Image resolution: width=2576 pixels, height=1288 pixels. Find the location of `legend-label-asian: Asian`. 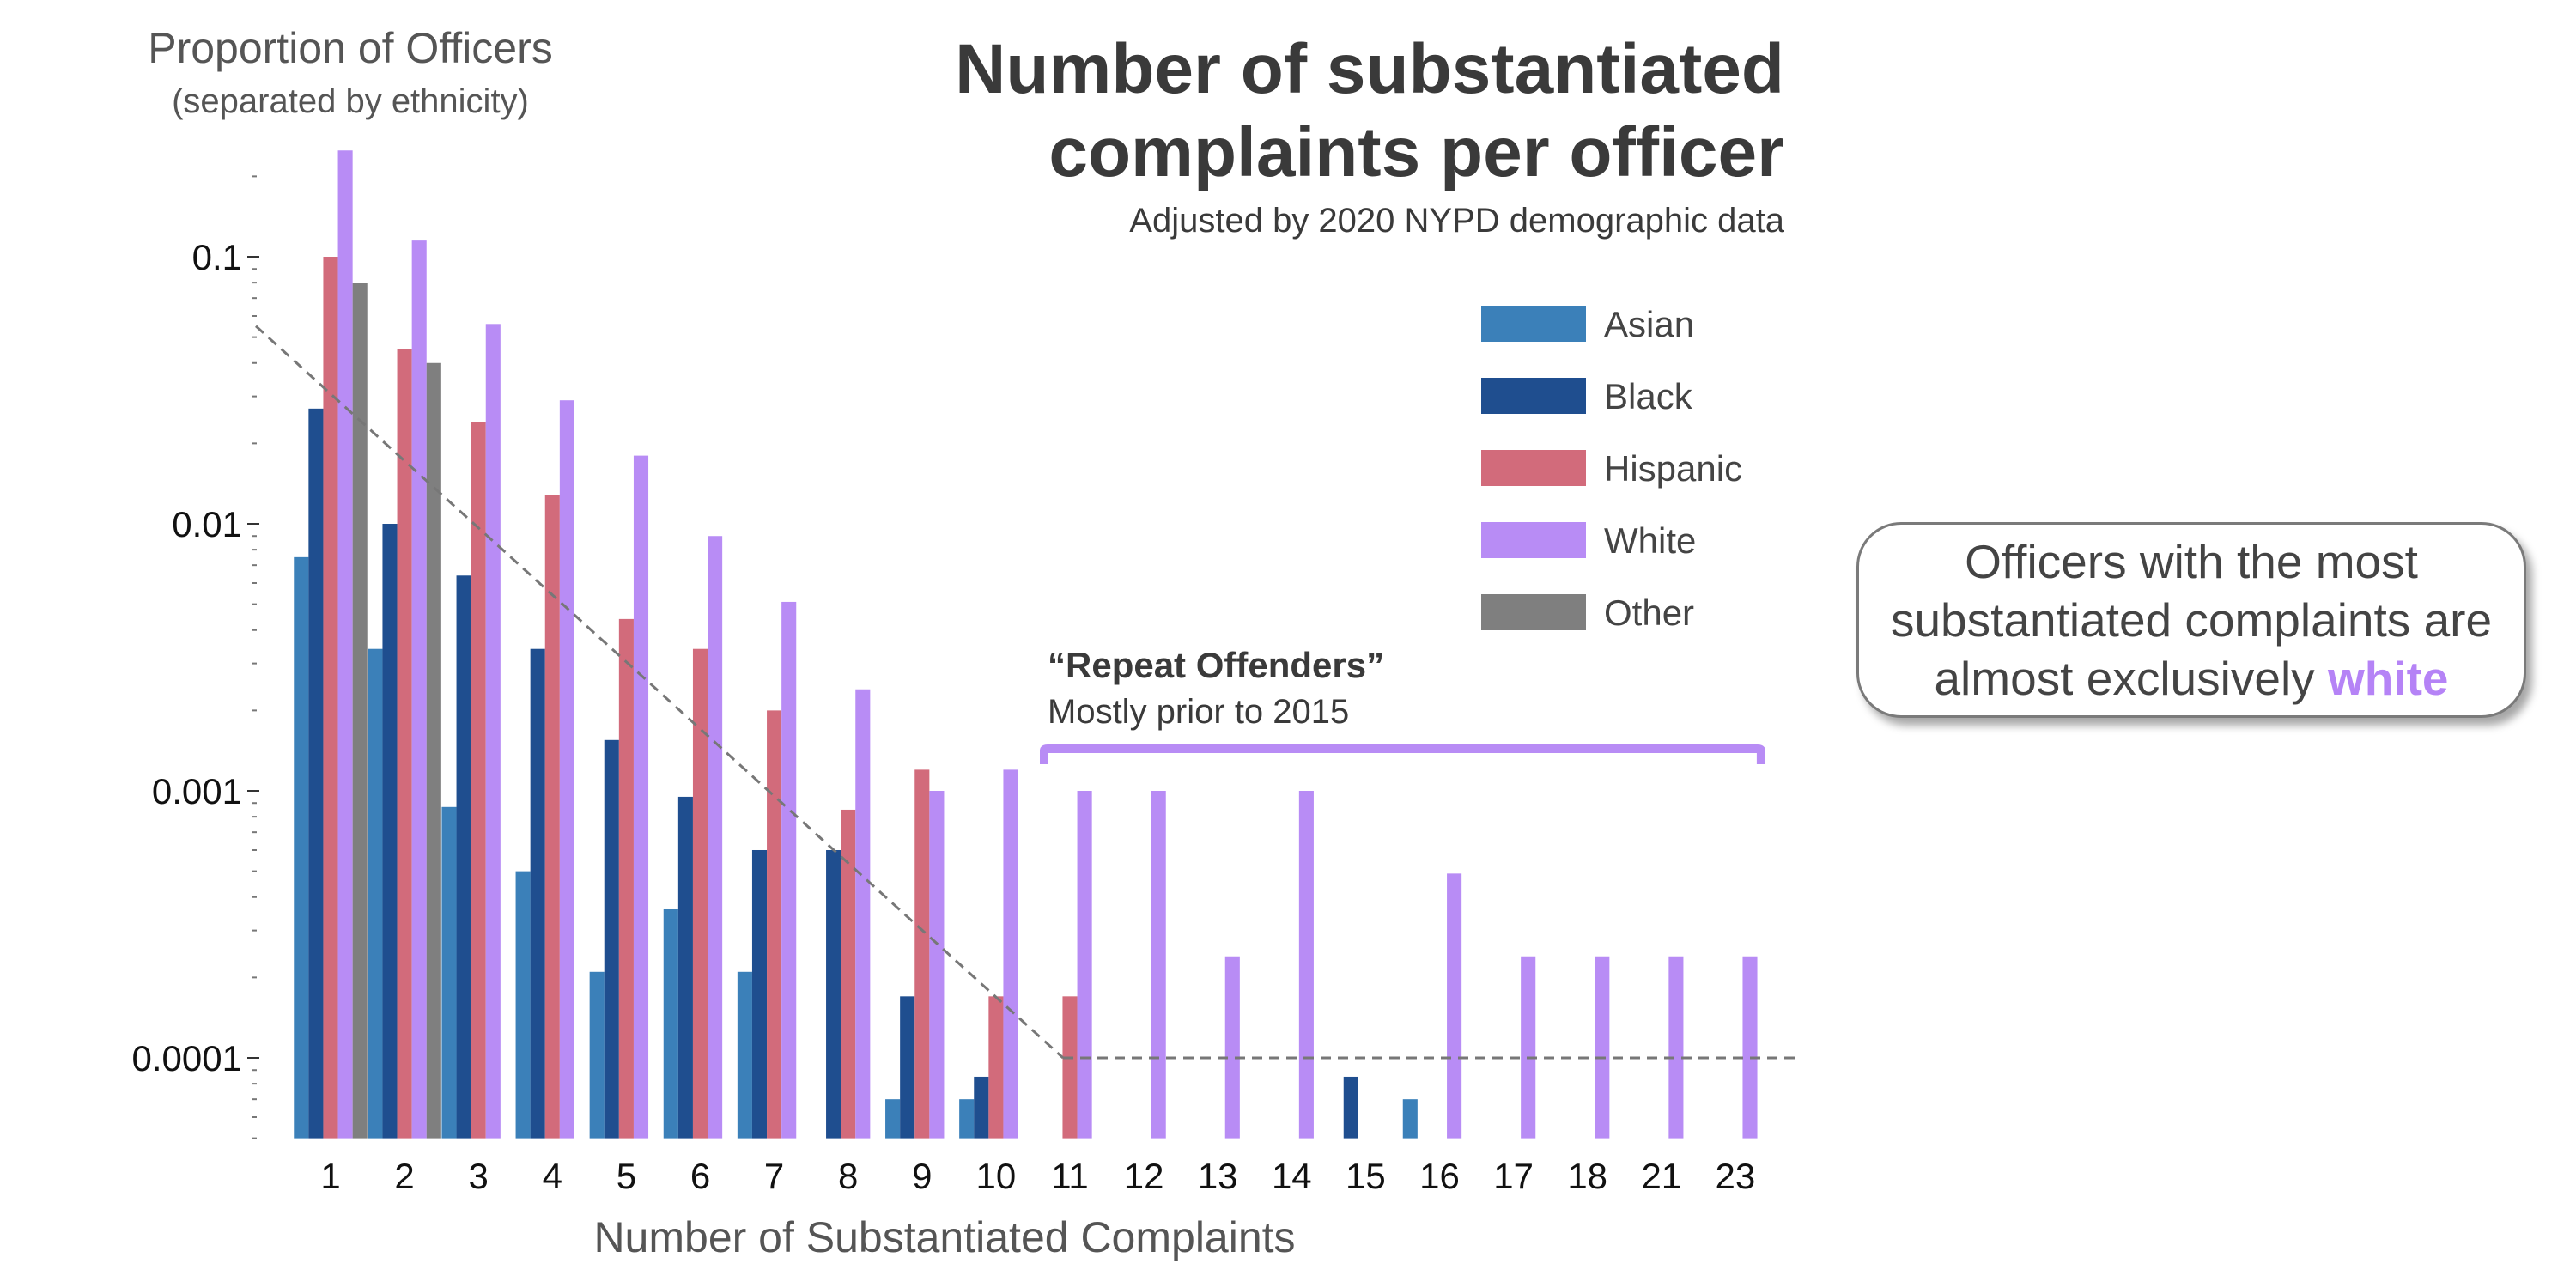

legend-label-asian: Asian is located at coordinates (1649, 324).